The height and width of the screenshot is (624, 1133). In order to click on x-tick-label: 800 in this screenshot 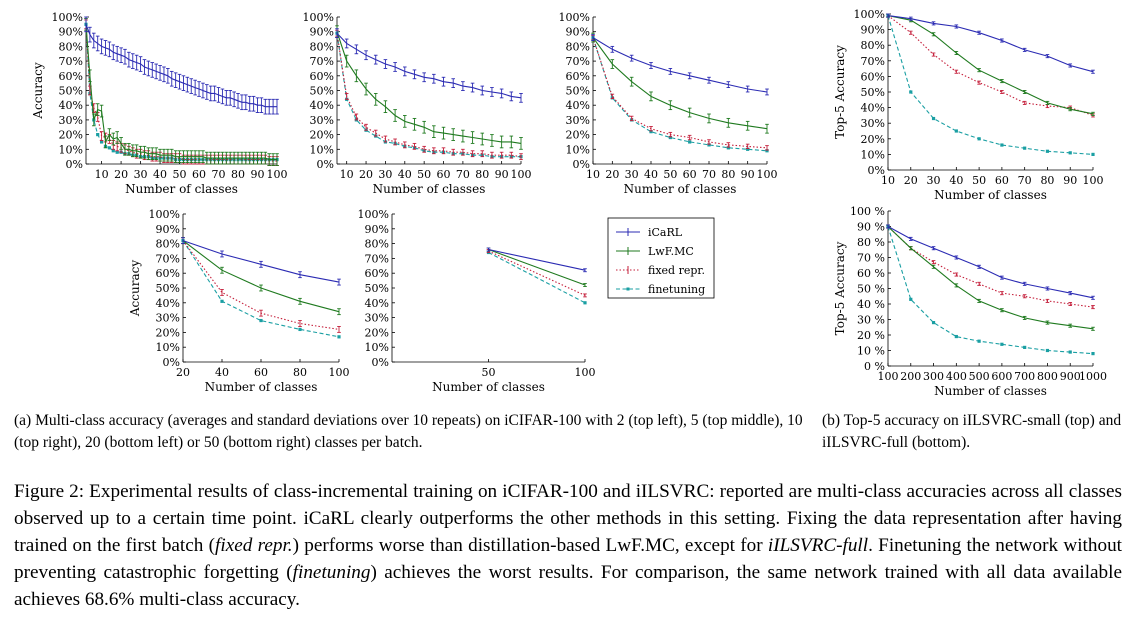, I will do `click(1047, 376)`.